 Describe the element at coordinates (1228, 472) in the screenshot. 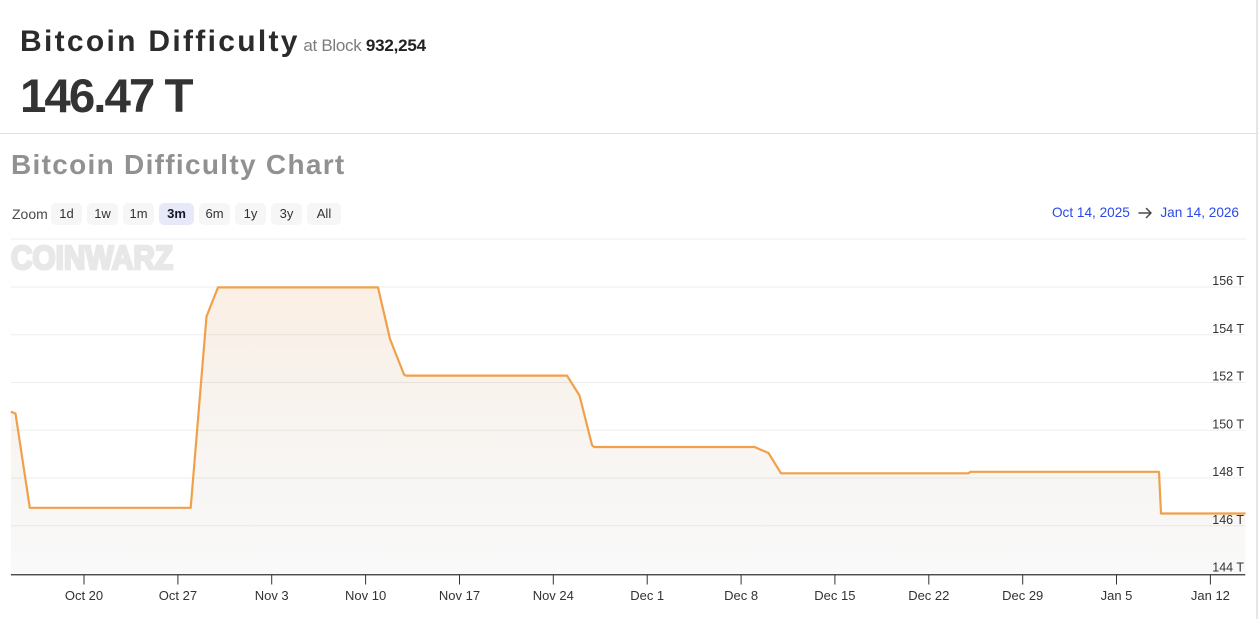

I see `svg-text: 148 T` at that location.